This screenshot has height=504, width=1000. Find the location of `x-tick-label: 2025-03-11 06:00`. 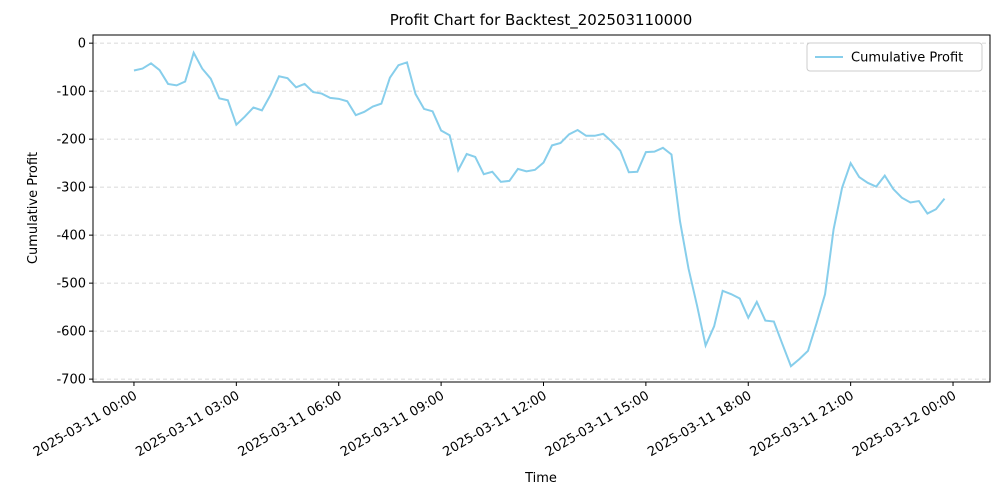

x-tick-label: 2025-03-11 06:00 is located at coordinates (290, 424).